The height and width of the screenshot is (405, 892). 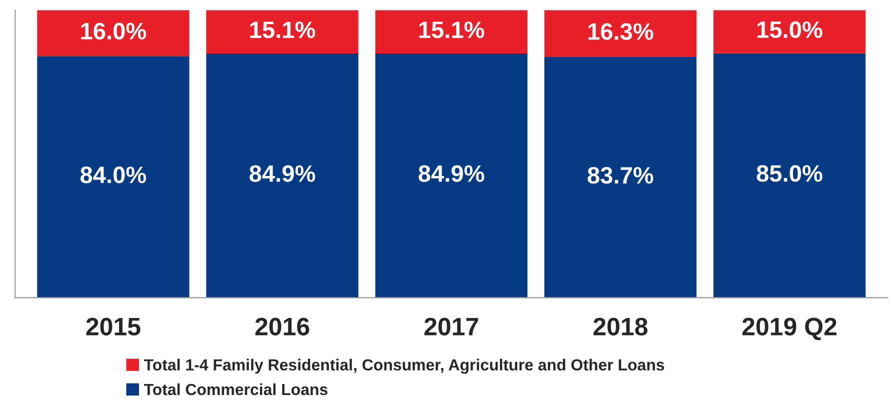 What do you see at coordinates (113, 31) in the screenshot?
I see `data-label: 16.0%` at bounding box center [113, 31].